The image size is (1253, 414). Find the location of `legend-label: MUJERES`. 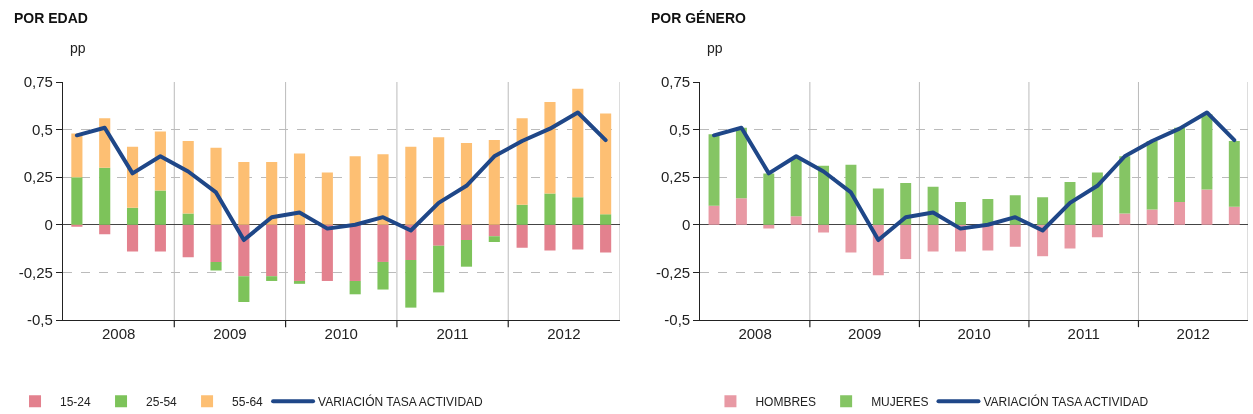

legend-label: MUJERES is located at coordinates (900, 401).